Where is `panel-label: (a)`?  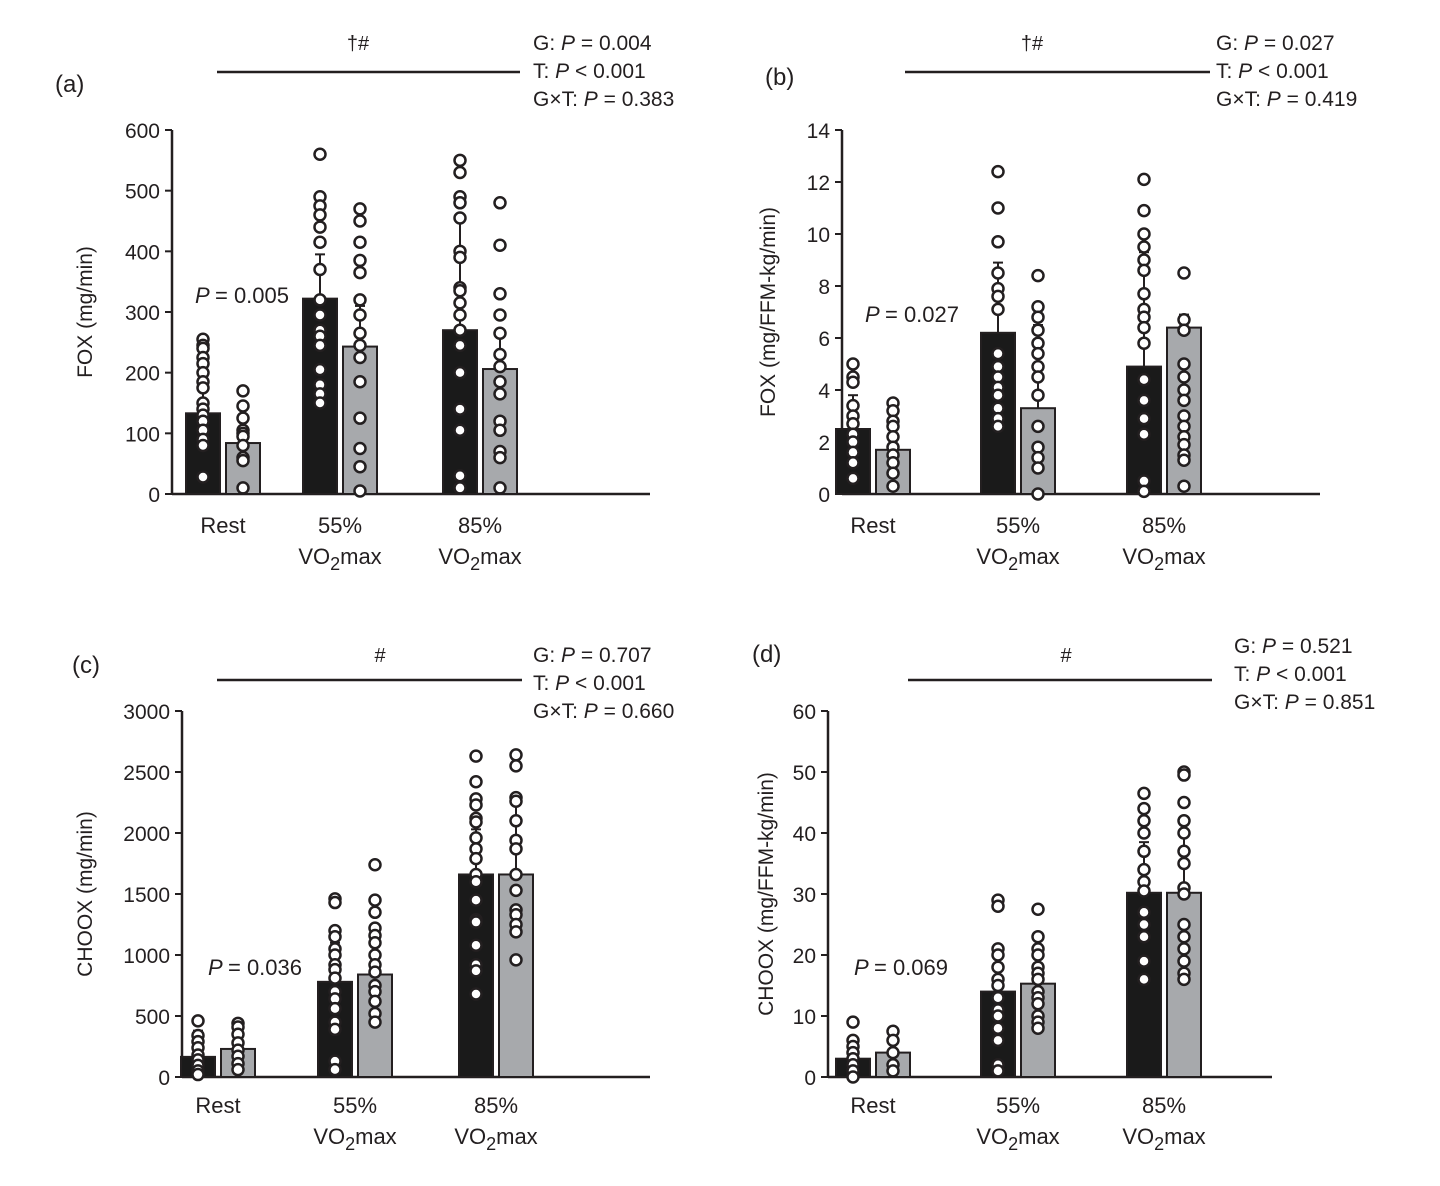
panel-label: (a) is located at coordinates (69, 84).